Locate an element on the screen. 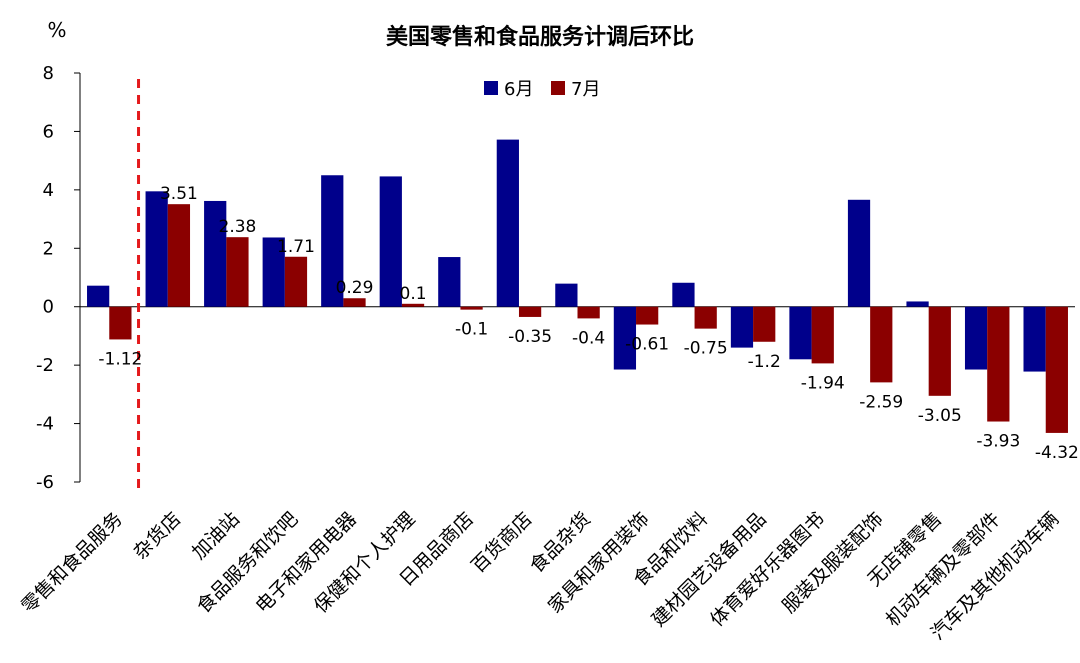 This screenshot has height=663, width=1080. data-label: 2.38 is located at coordinates (238, 227).